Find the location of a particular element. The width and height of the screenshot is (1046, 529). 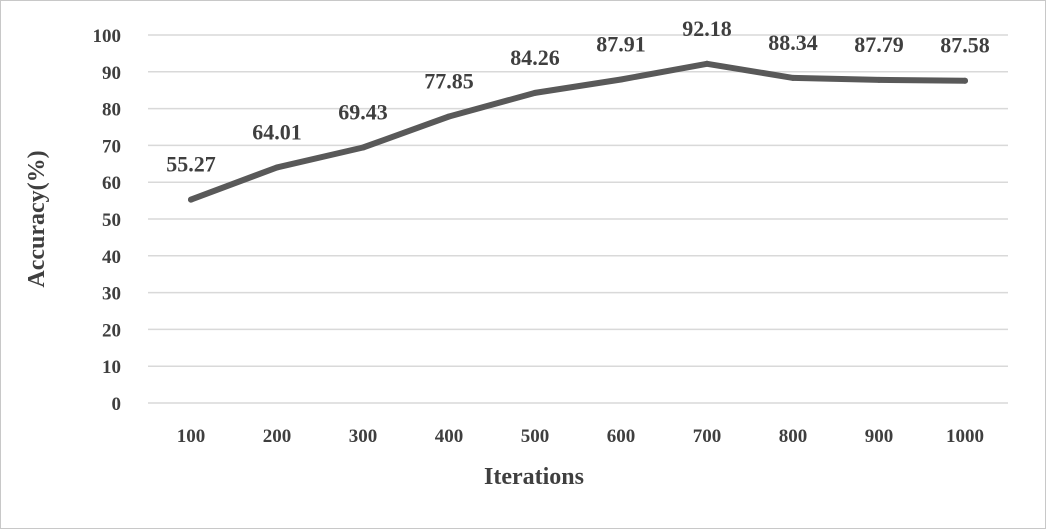

x-tick-label-500: 500 is located at coordinates (535, 436).